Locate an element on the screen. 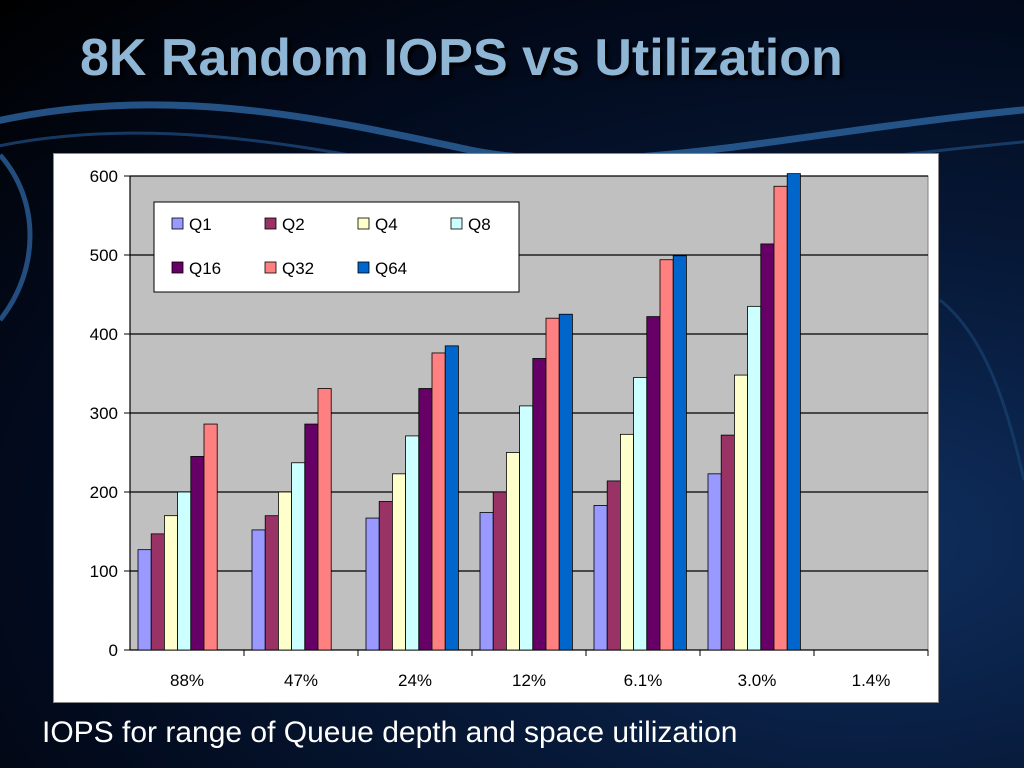  x-tick-label: 47% is located at coordinates (301, 680).